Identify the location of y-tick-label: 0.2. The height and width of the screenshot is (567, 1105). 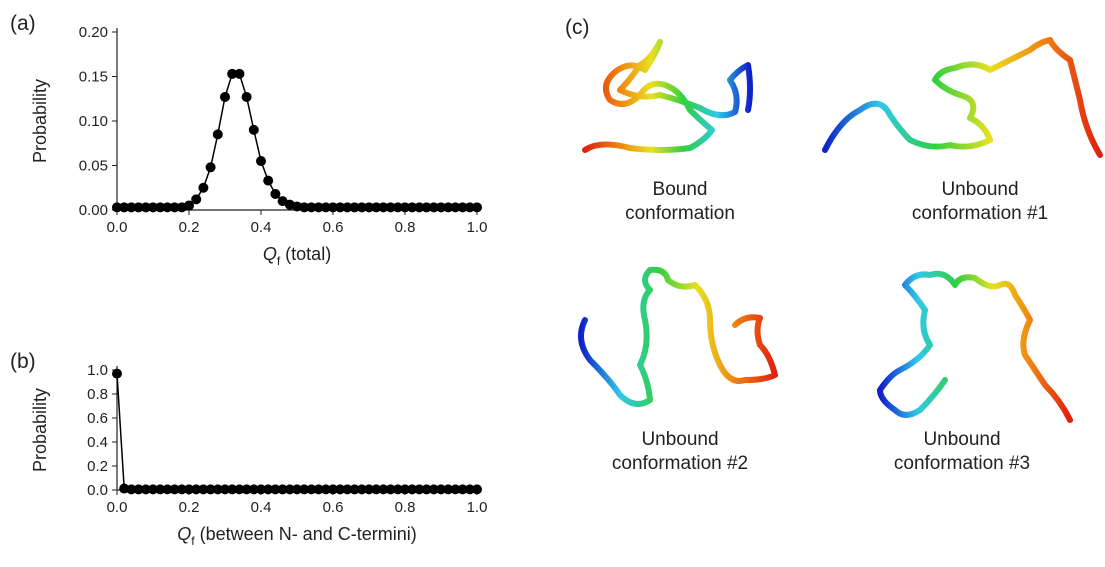
(97, 466).